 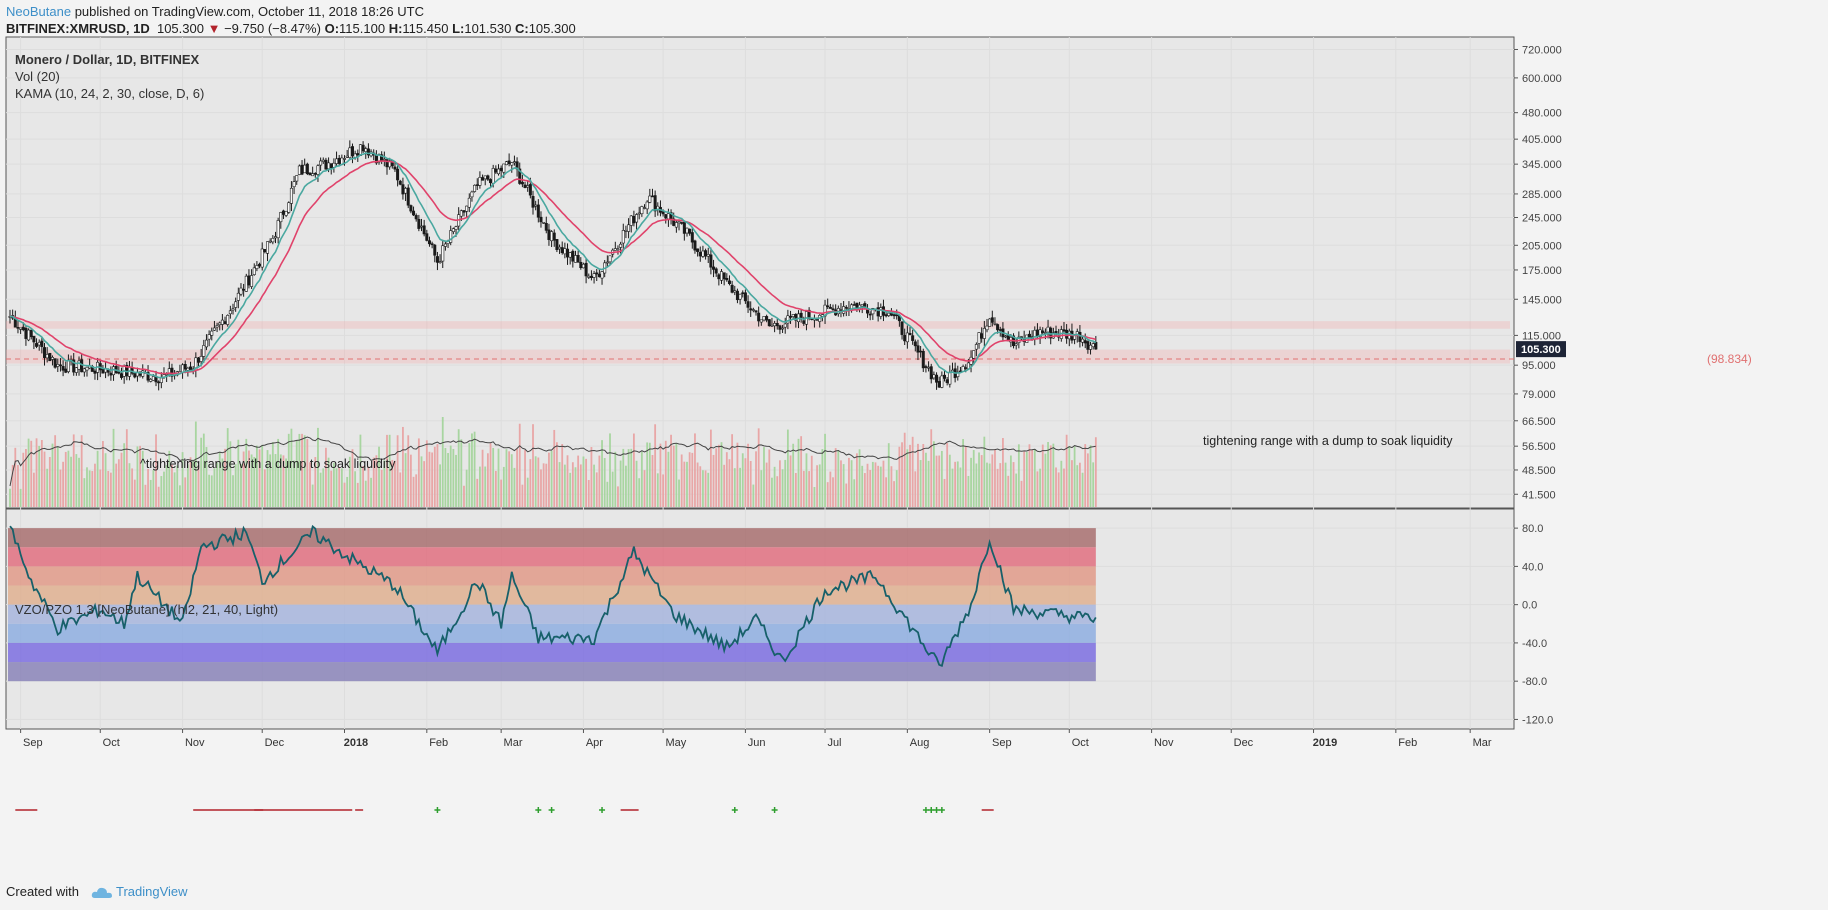 I want to click on down-arrow-icon: ▼, so click(x=214, y=28).